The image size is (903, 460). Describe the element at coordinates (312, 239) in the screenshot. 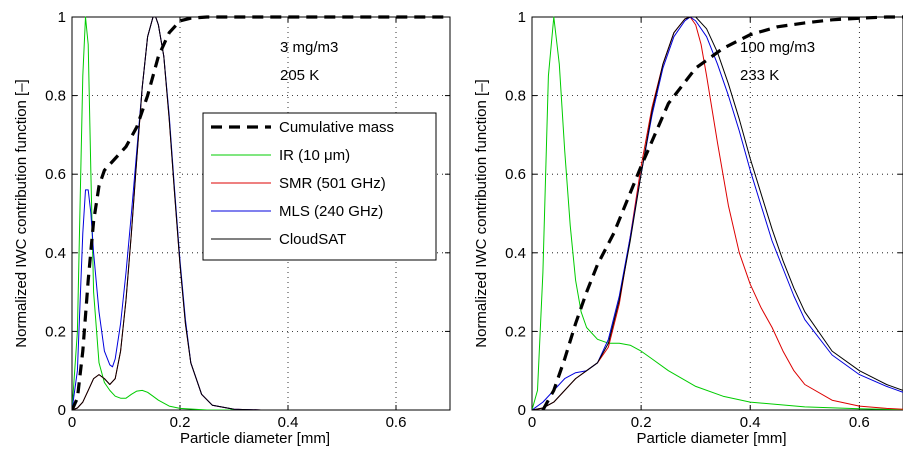

I see `legend-label: CloudSAT` at that location.